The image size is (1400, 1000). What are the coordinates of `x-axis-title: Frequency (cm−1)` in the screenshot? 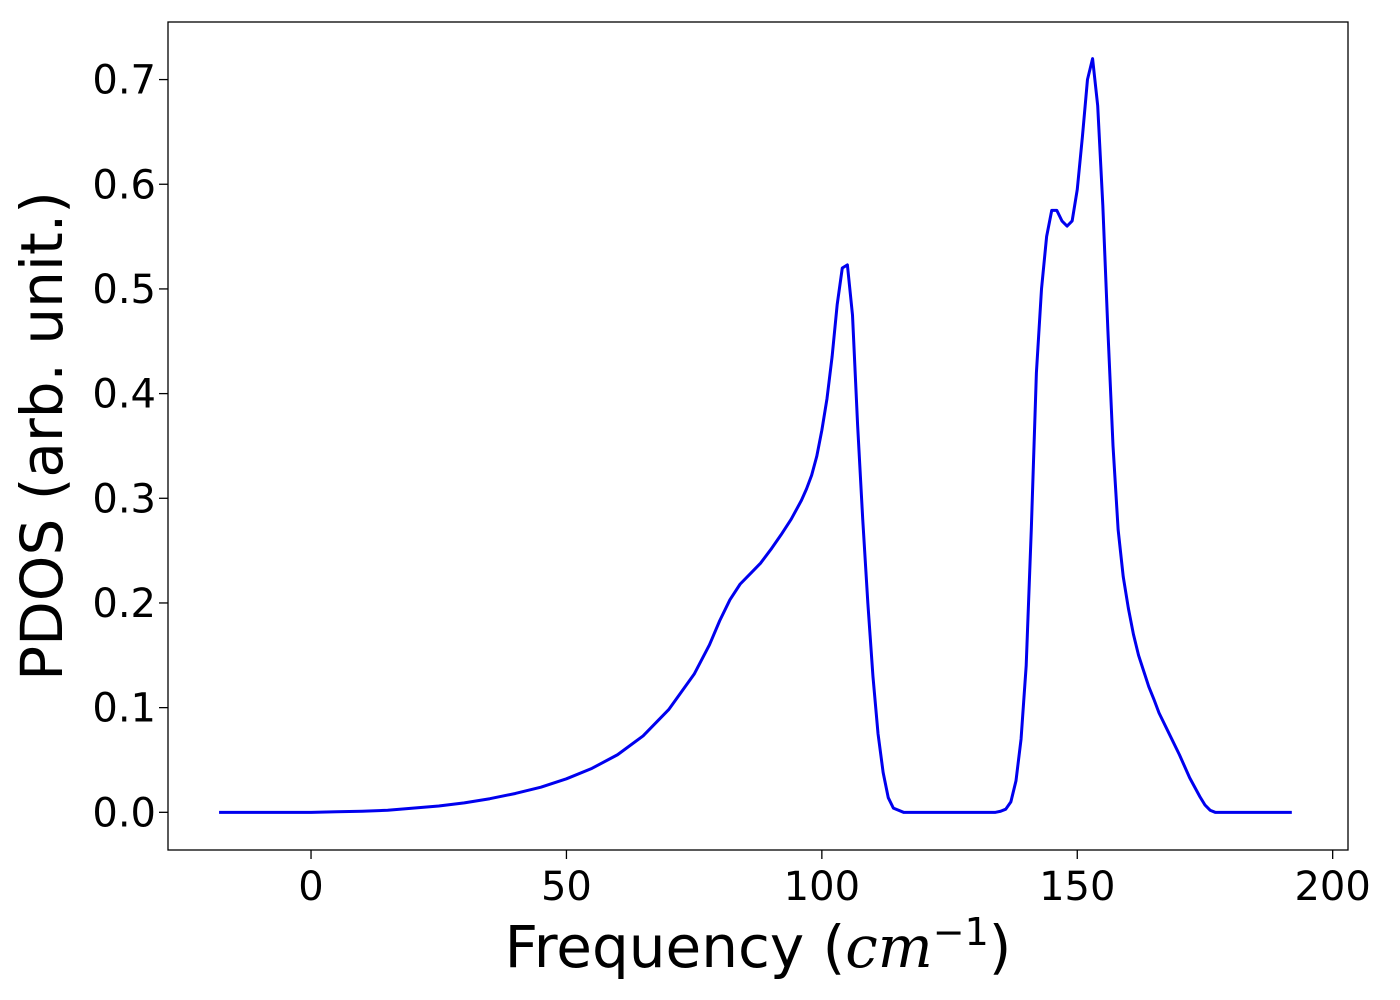 It's located at (758, 945).